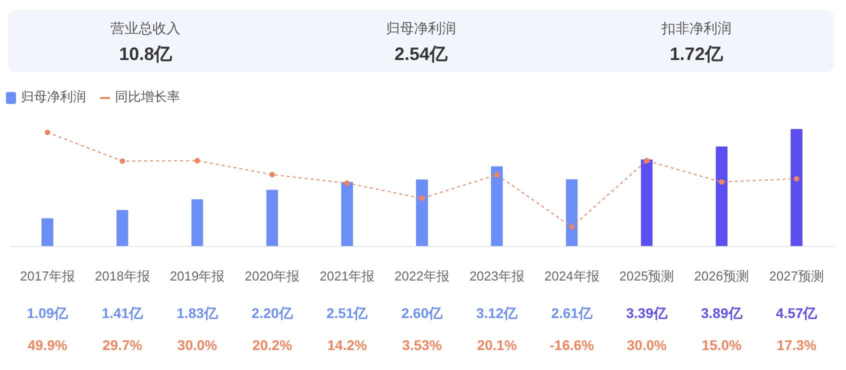 This screenshot has height=370, width=846. Describe the element at coordinates (272, 276) in the screenshot. I see `x-tick-label: 2020年报` at that location.